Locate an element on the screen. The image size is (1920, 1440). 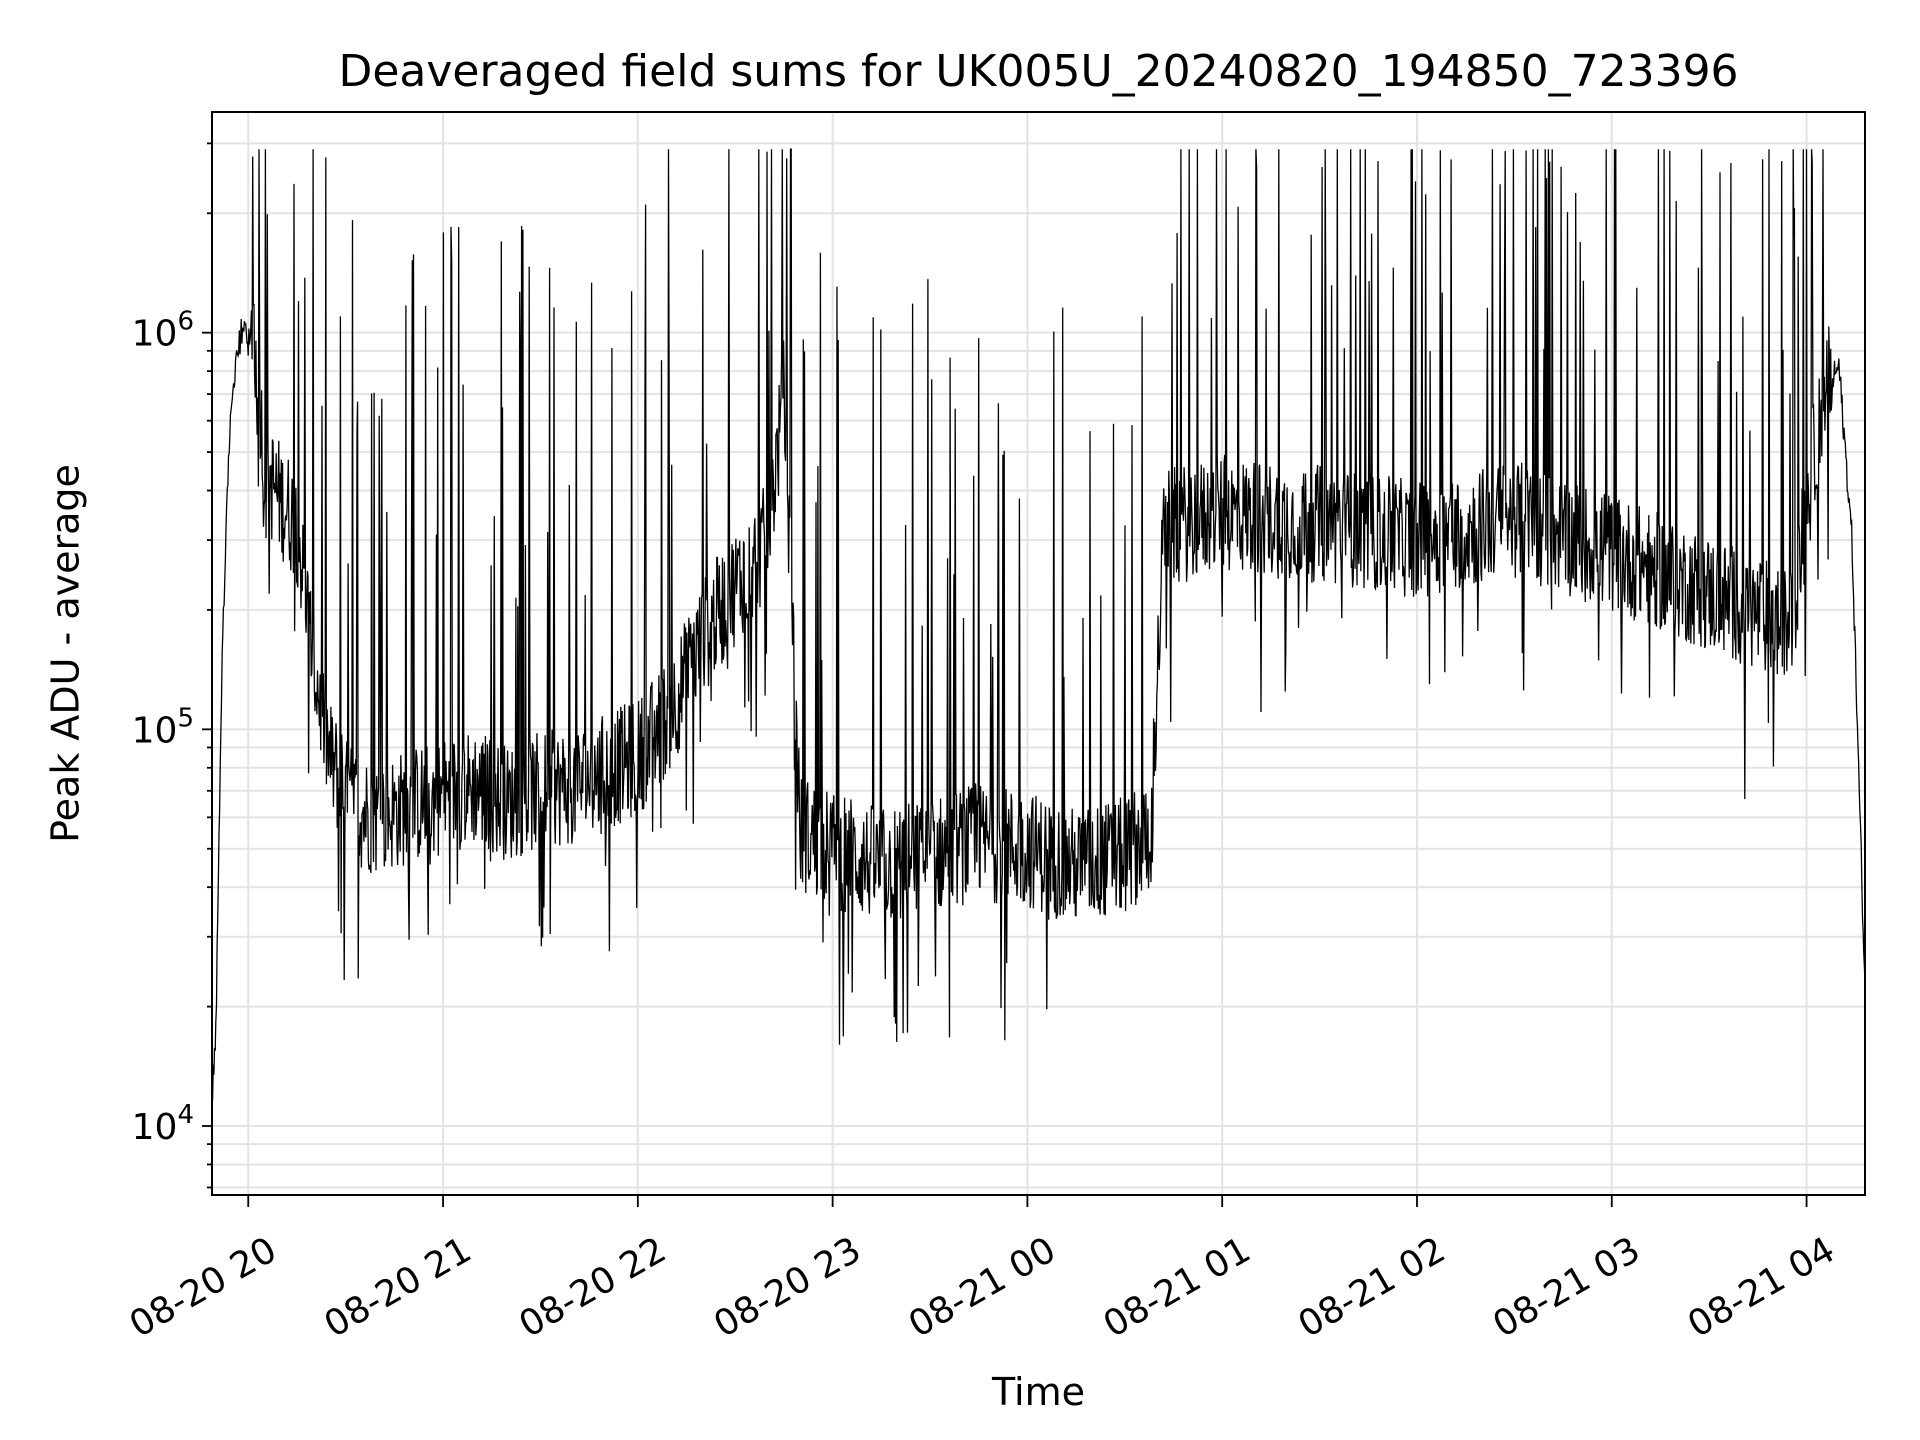
y-tick-label: 10⁴ is located at coordinates (163, 1124).